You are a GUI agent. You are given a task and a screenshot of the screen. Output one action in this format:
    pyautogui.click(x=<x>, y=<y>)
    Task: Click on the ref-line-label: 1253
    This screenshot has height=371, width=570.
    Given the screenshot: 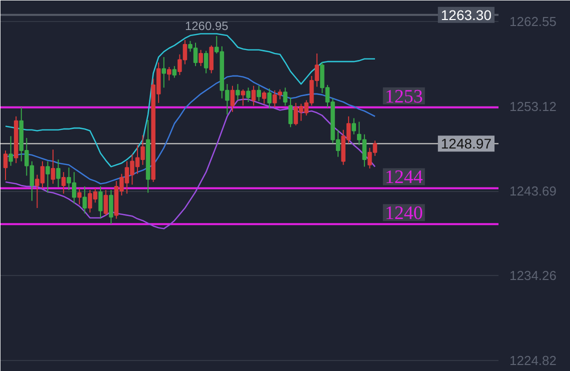 What is the action you would take?
    pyautogui.click(x=403, y=97)
    